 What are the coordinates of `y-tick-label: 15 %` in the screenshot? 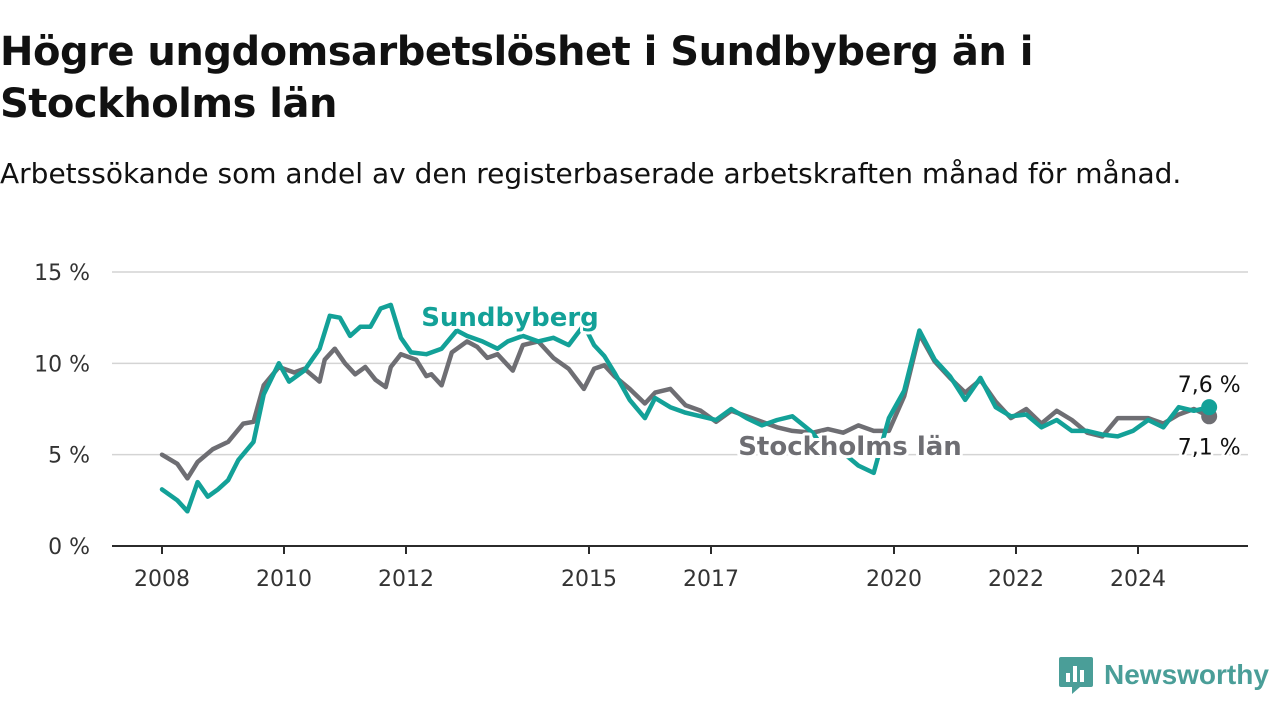 It's located at (62, 273).